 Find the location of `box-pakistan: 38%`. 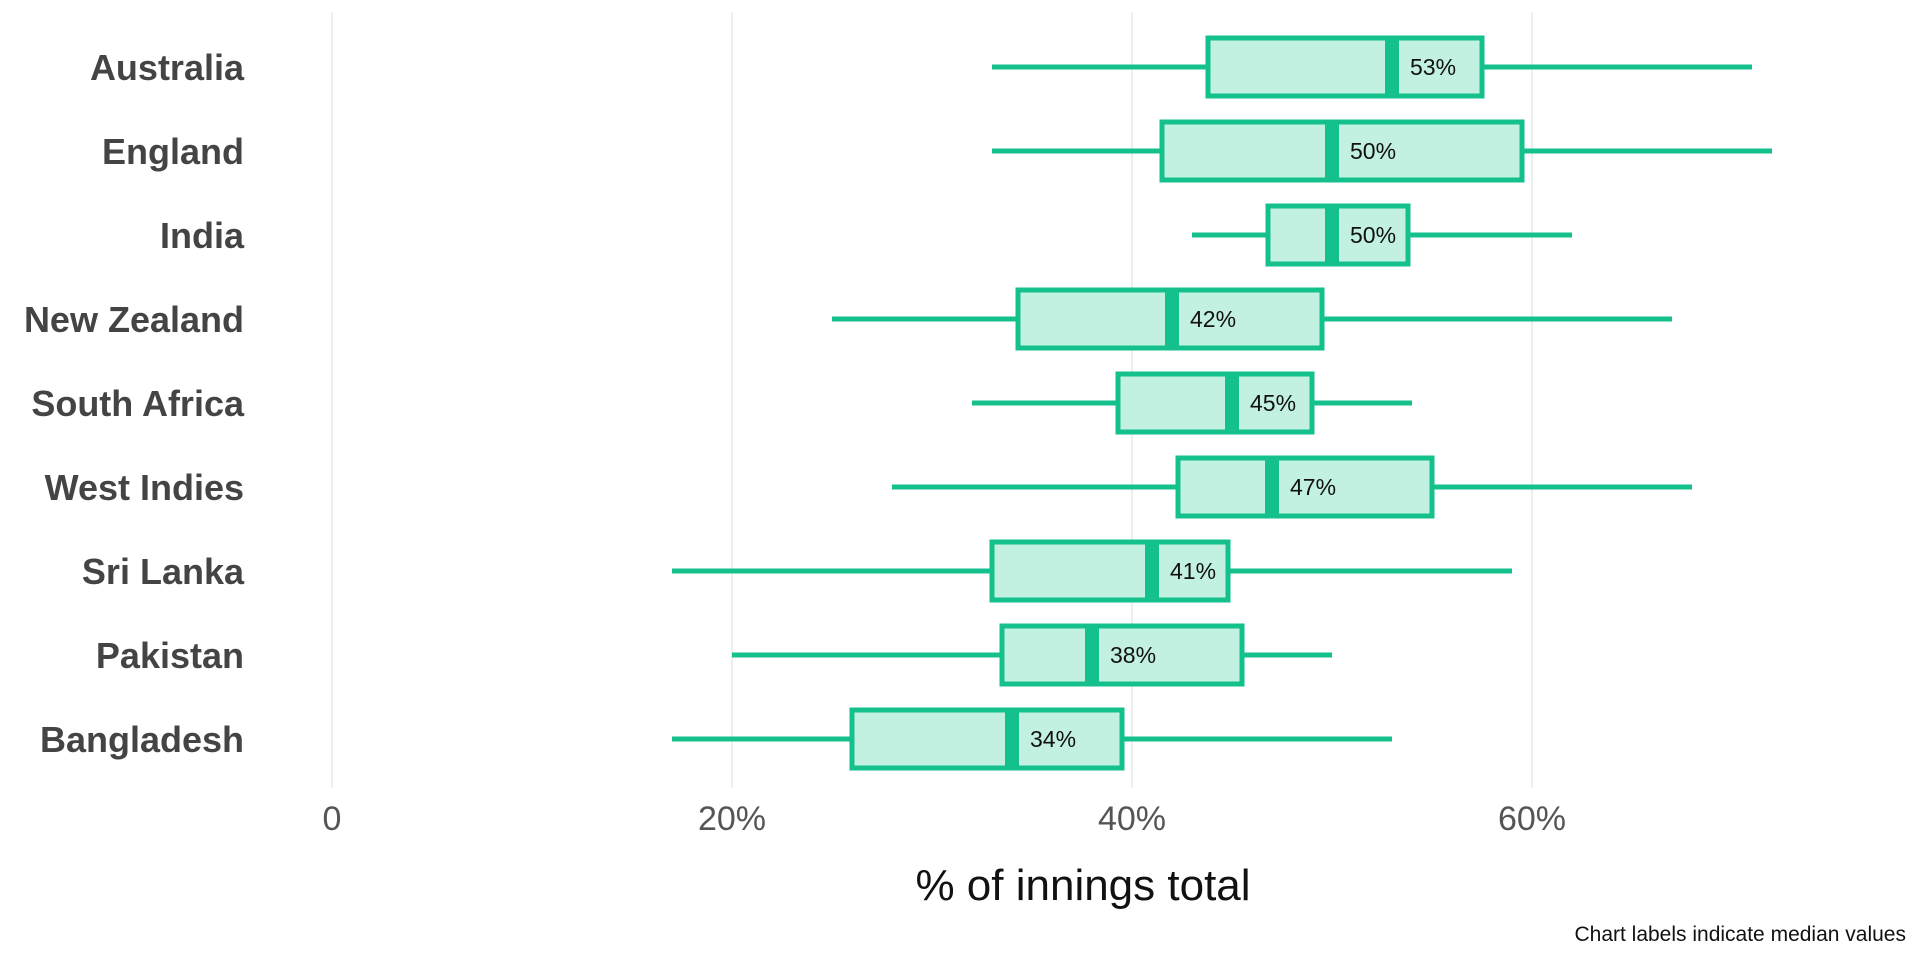

box-pakistan: 38% is located at coordinates (1032, 655).